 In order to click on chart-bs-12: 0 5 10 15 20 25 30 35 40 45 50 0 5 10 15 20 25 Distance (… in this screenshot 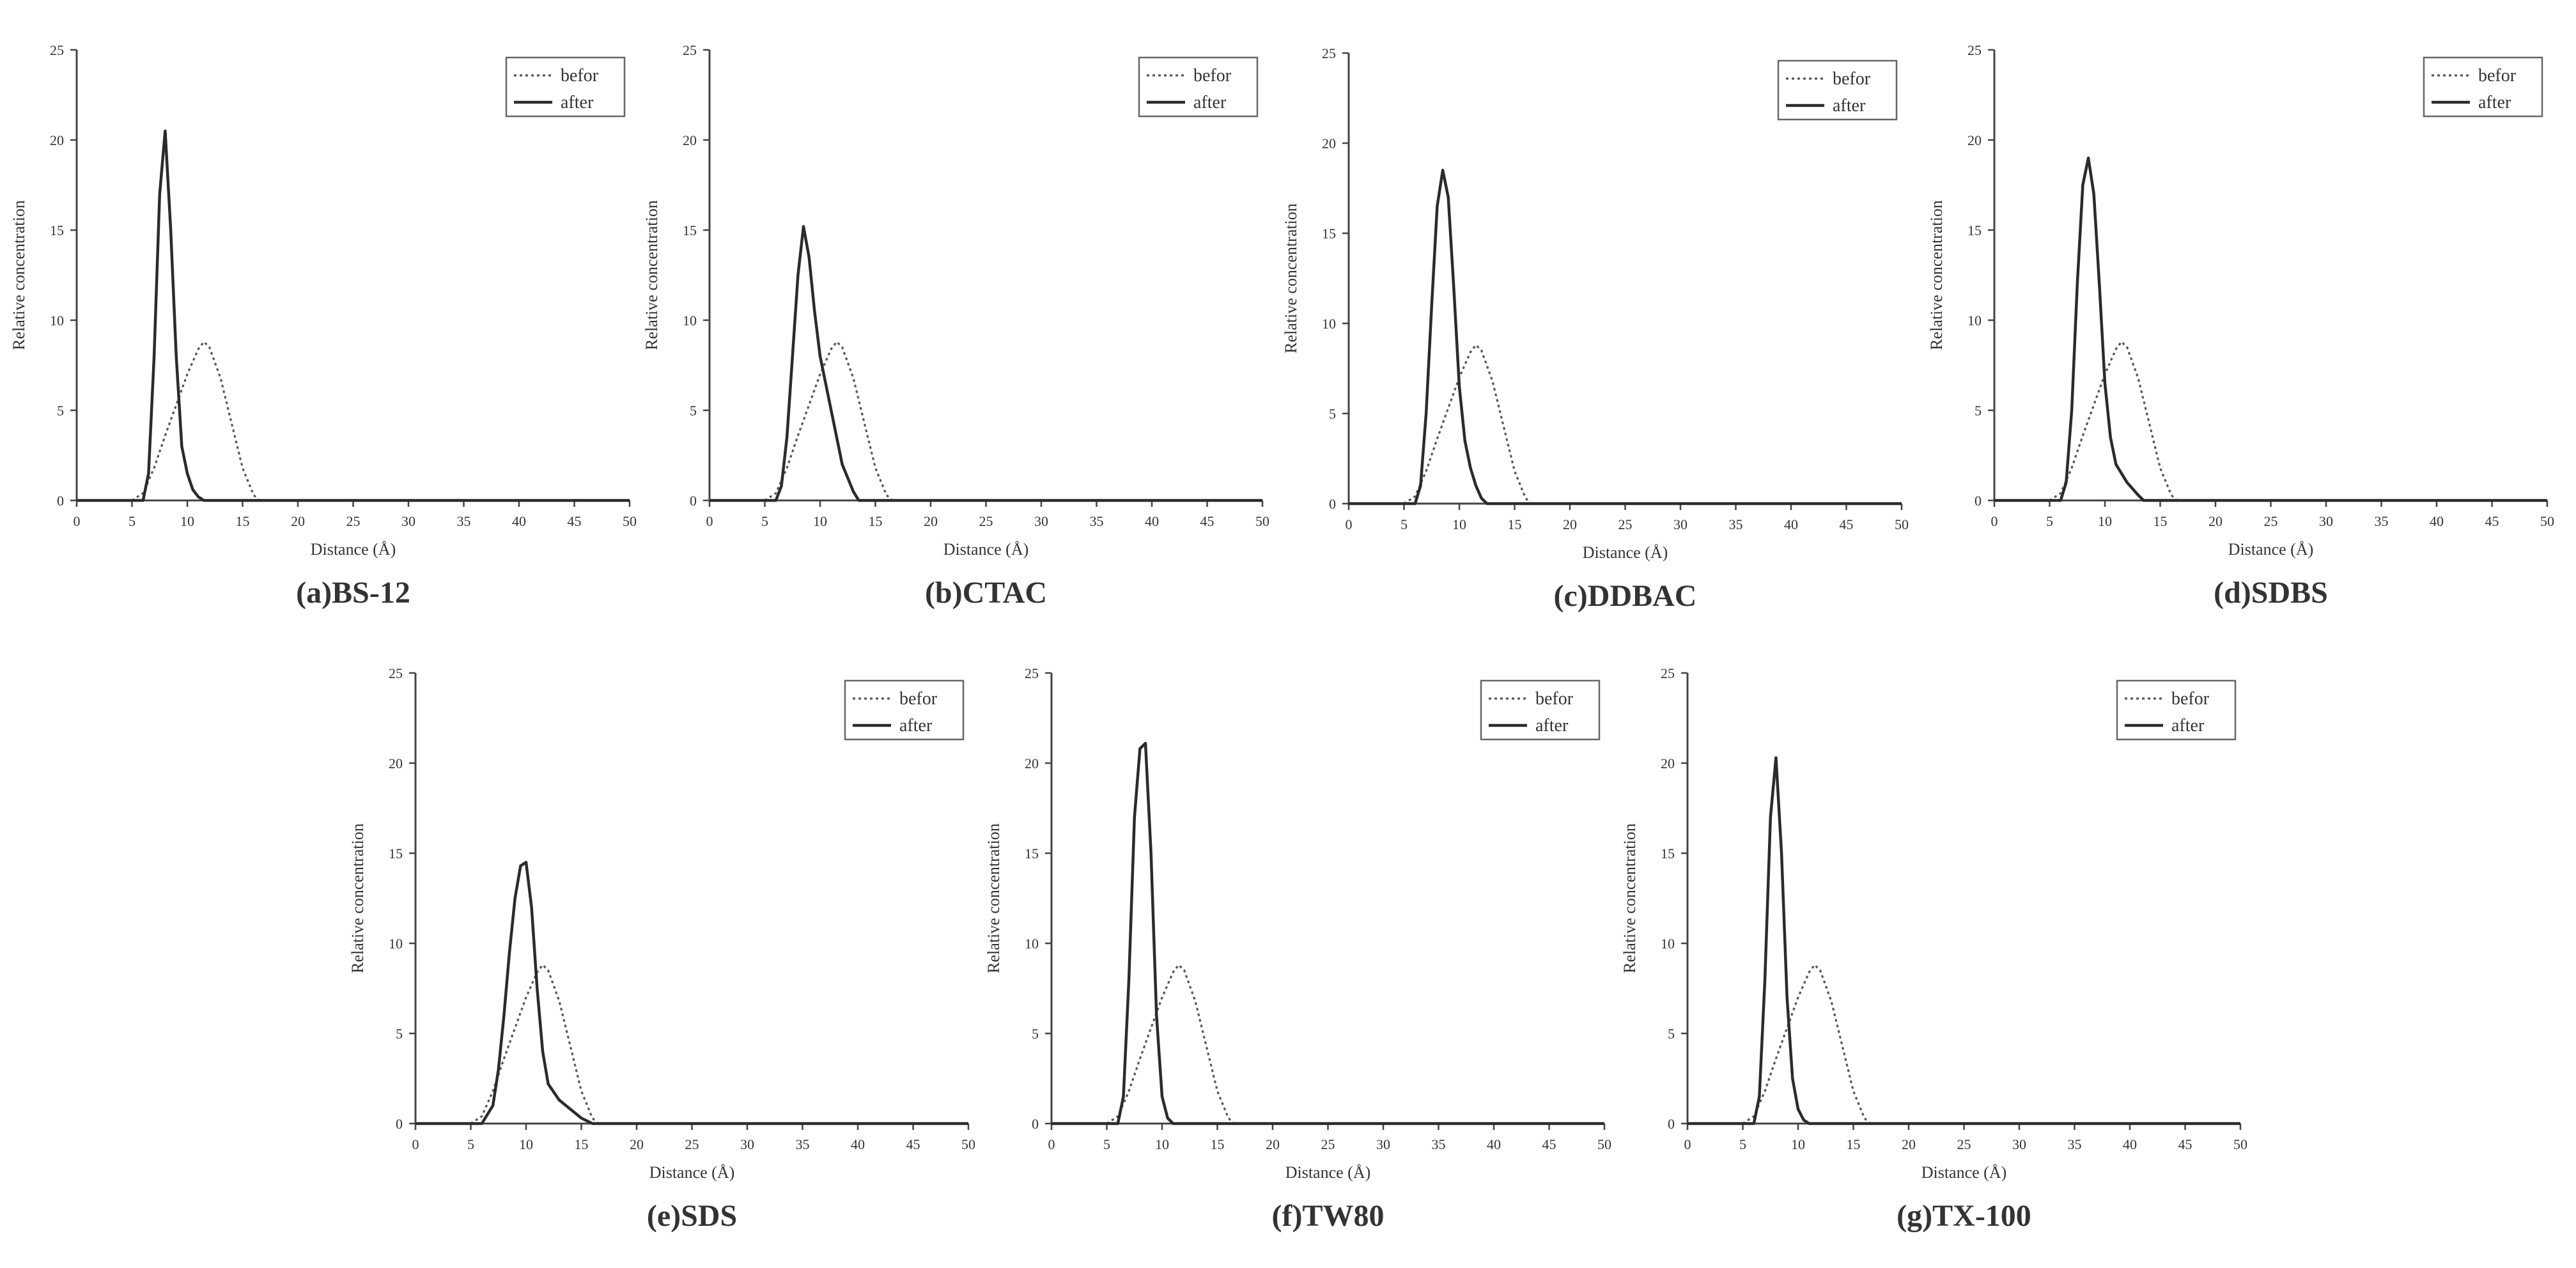, I will do `click(323, 326)`.